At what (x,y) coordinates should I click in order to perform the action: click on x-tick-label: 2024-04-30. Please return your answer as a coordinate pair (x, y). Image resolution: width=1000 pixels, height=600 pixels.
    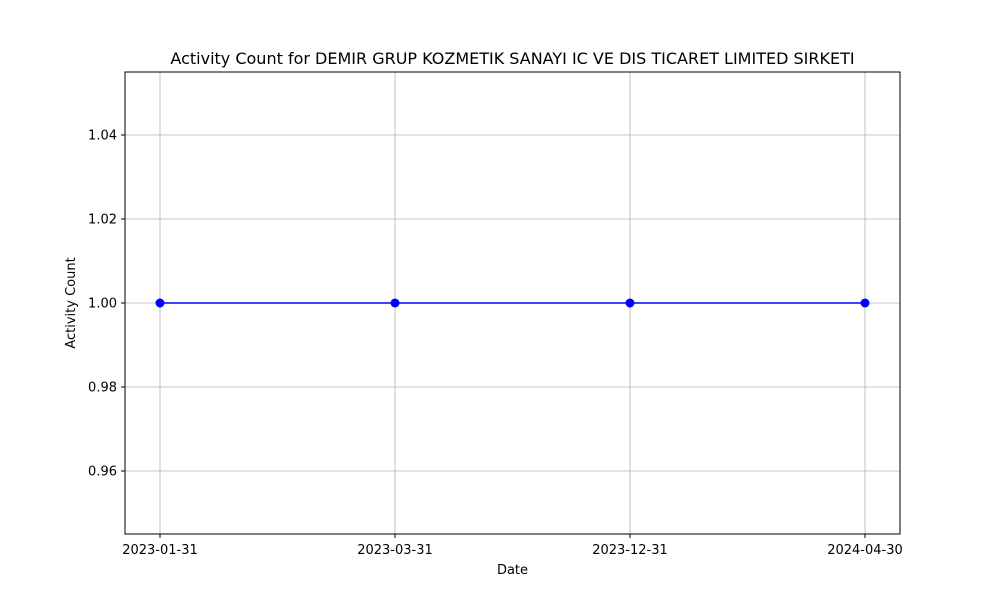
    Looking at the image, I should click on (865, 550).